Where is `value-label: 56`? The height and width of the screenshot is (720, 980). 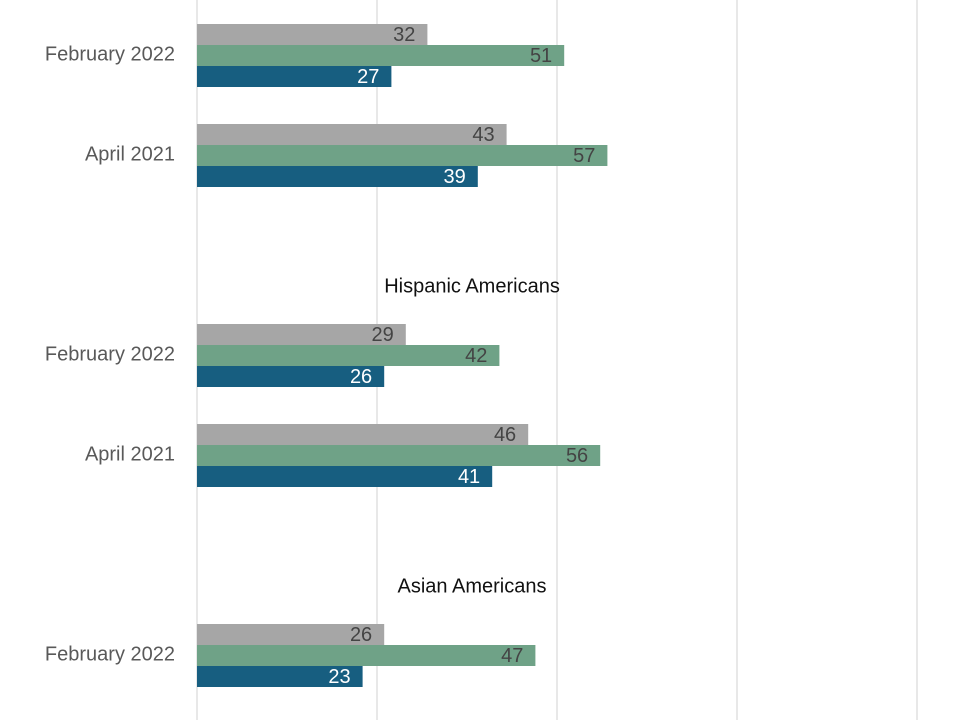 value-label: 56 is located at coordinates (577, 456).